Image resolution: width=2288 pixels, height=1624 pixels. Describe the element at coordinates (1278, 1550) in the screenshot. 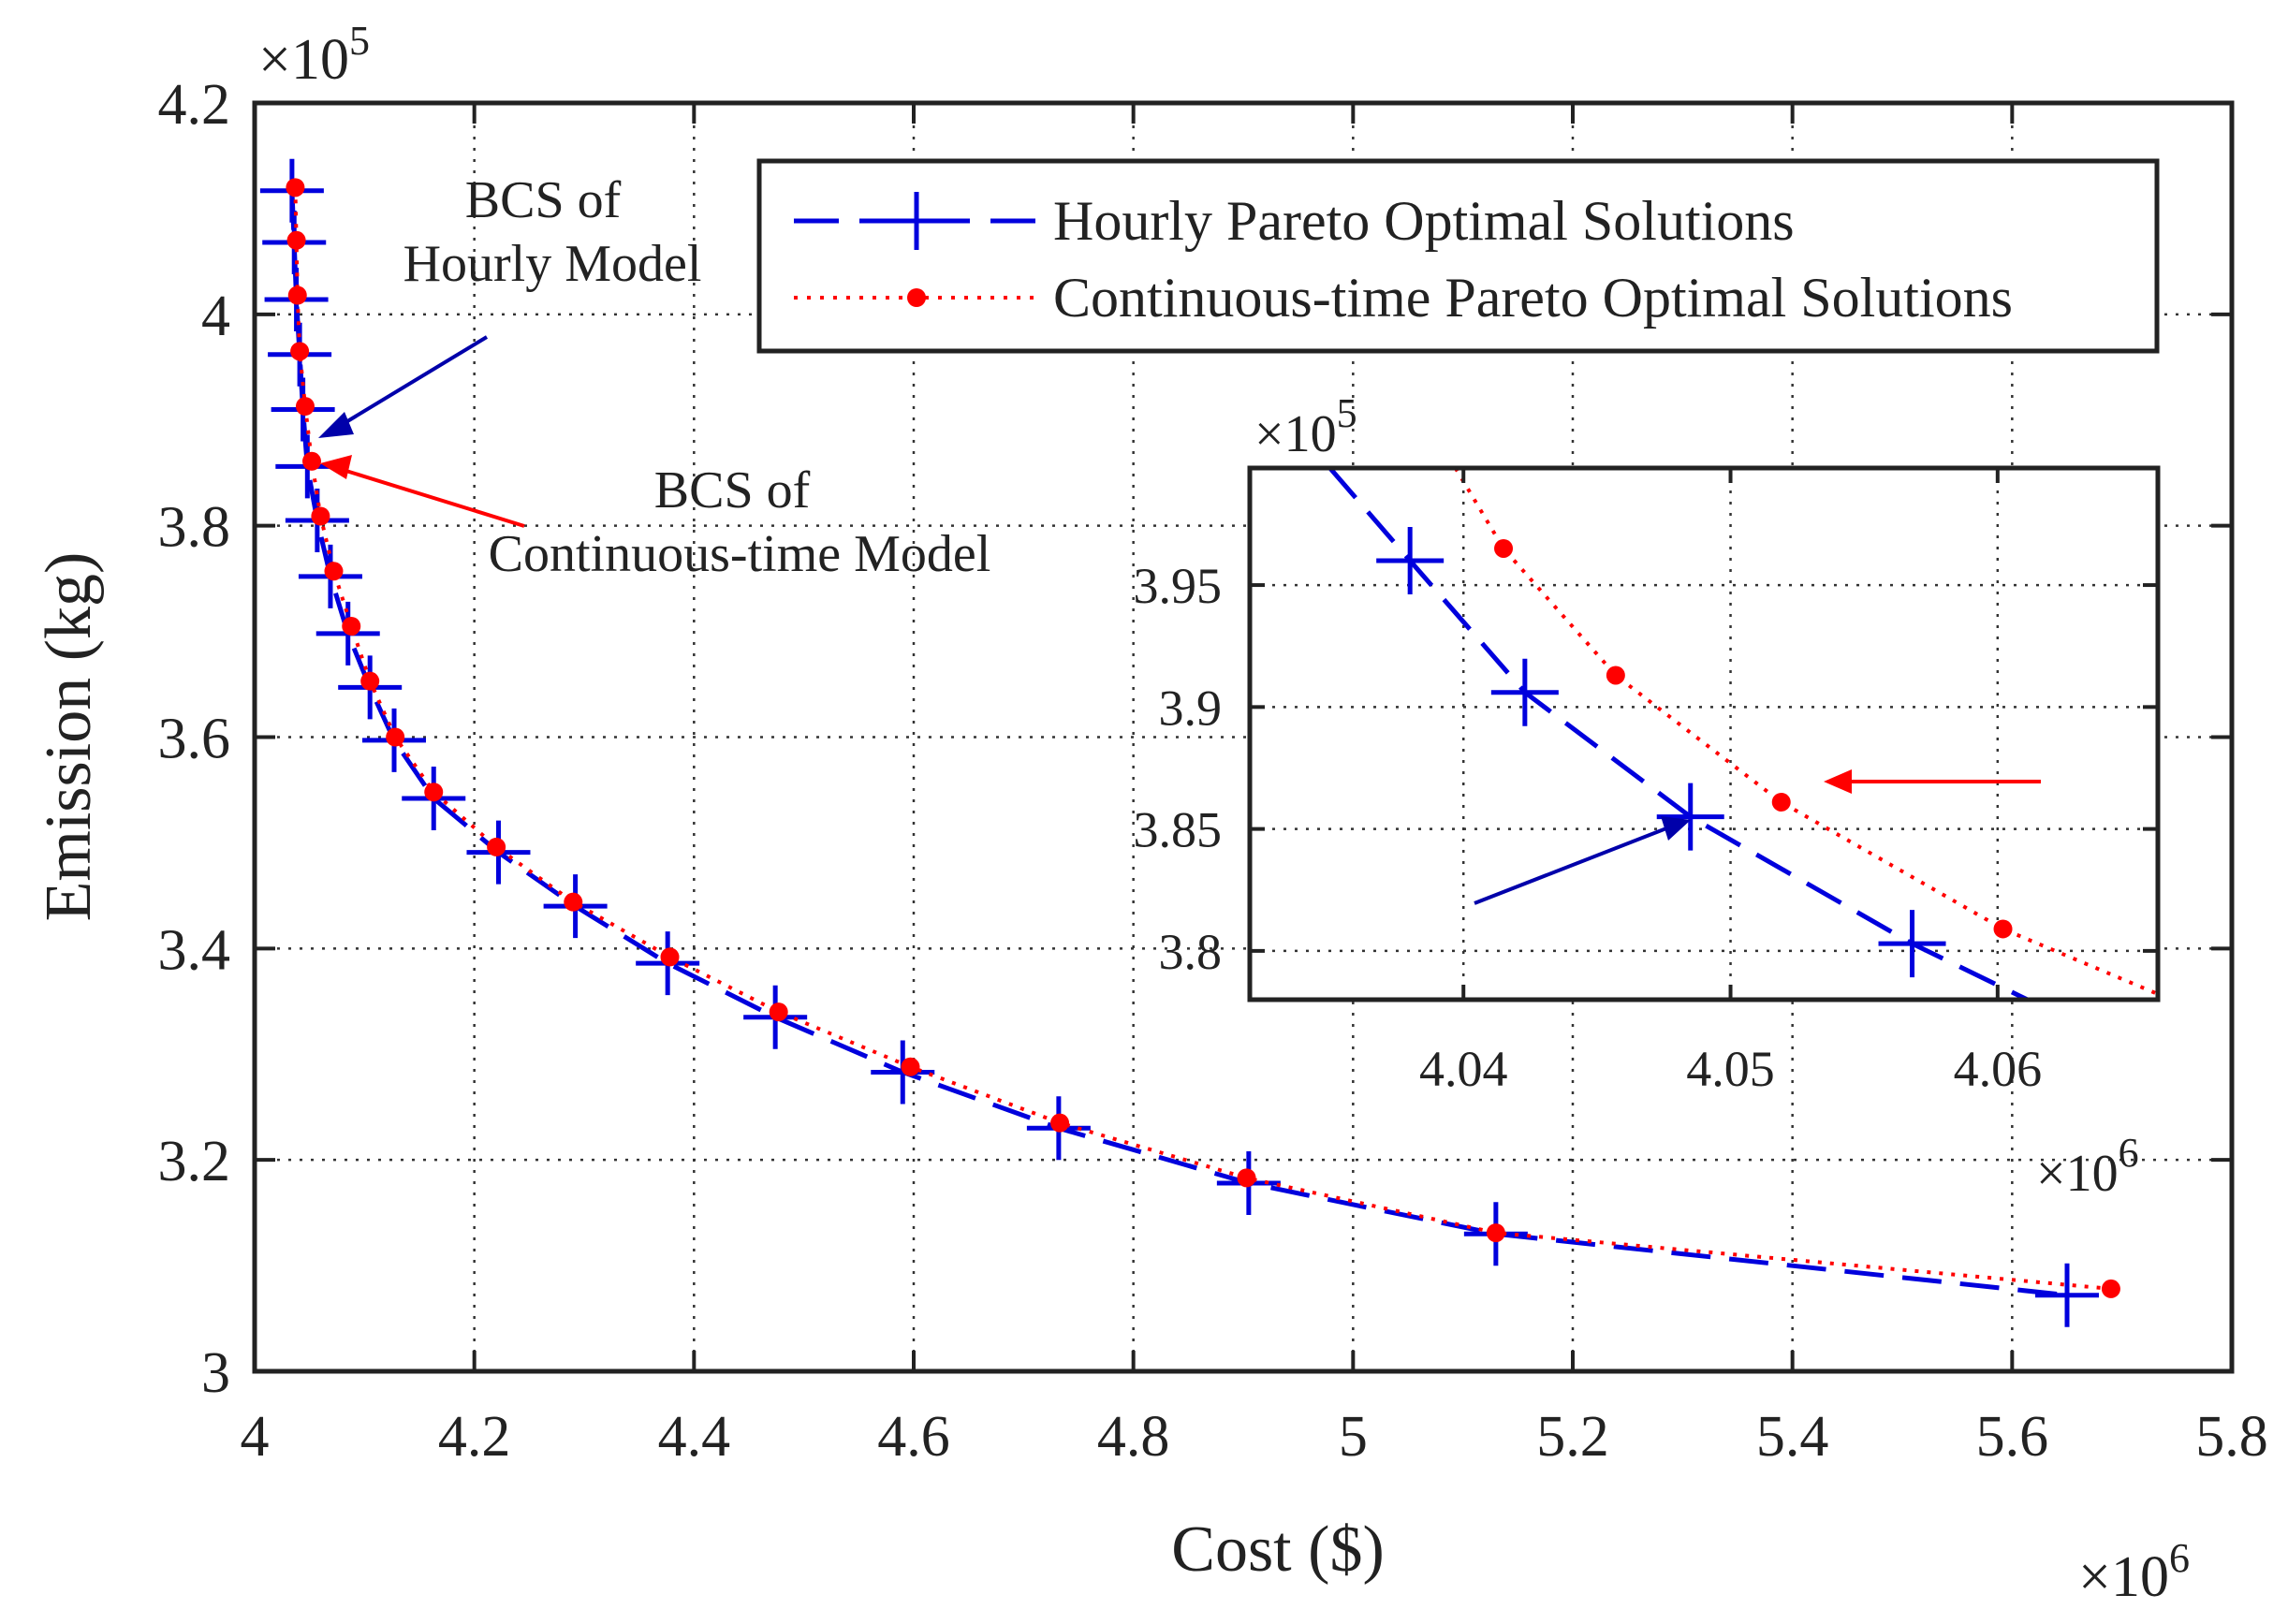

I see `x-axis-title: Cost ($)` at that location.